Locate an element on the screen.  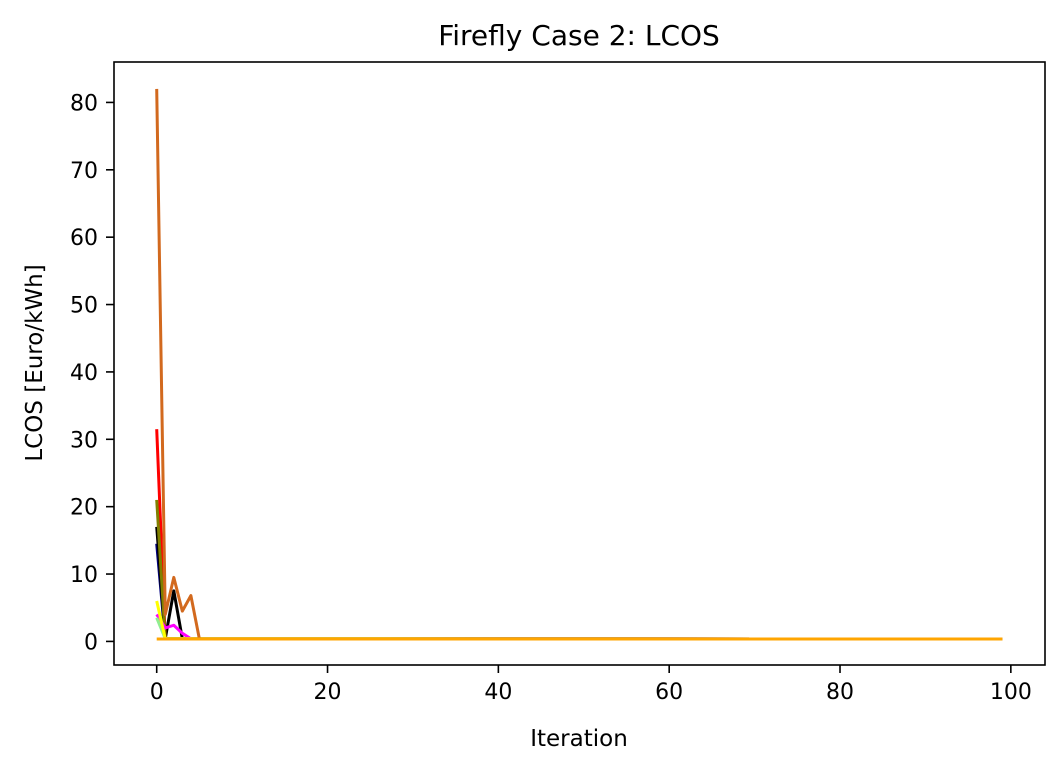
y-tick-label: 50 is located at coordinates (84, 306).